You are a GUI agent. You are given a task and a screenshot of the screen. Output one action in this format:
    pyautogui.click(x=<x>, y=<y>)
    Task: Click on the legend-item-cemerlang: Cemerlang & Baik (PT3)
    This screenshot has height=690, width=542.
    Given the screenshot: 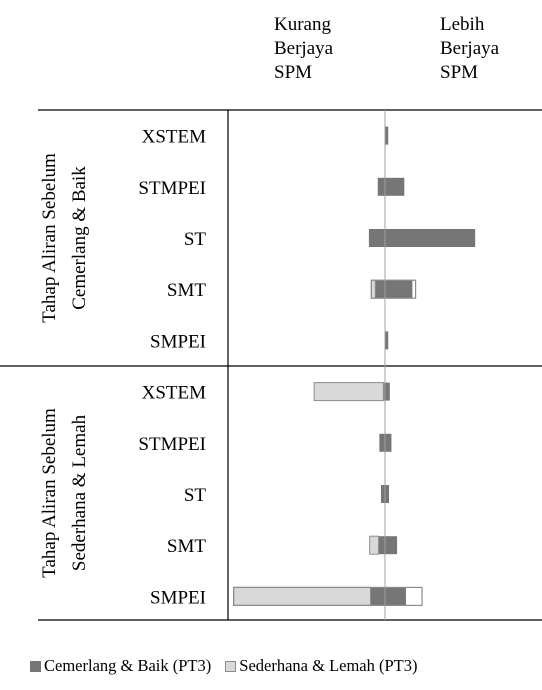 What is the action you would take?
    pyautogui.click(x=120, y=666)
    